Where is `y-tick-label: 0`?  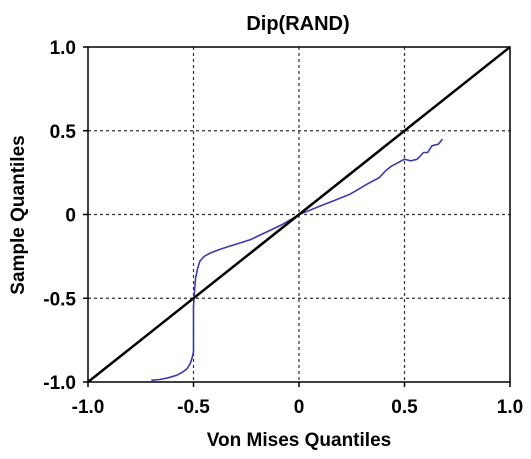
y-tick-label: 0 is located at coordinates (70, 216).